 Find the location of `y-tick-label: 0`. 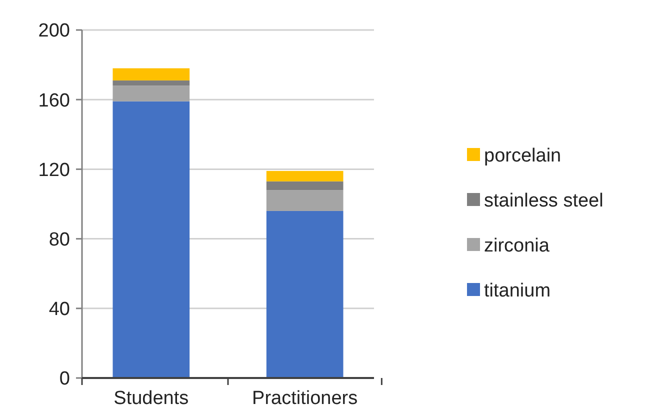

y-tick-label: 0 is located at coordinates (64, 379).